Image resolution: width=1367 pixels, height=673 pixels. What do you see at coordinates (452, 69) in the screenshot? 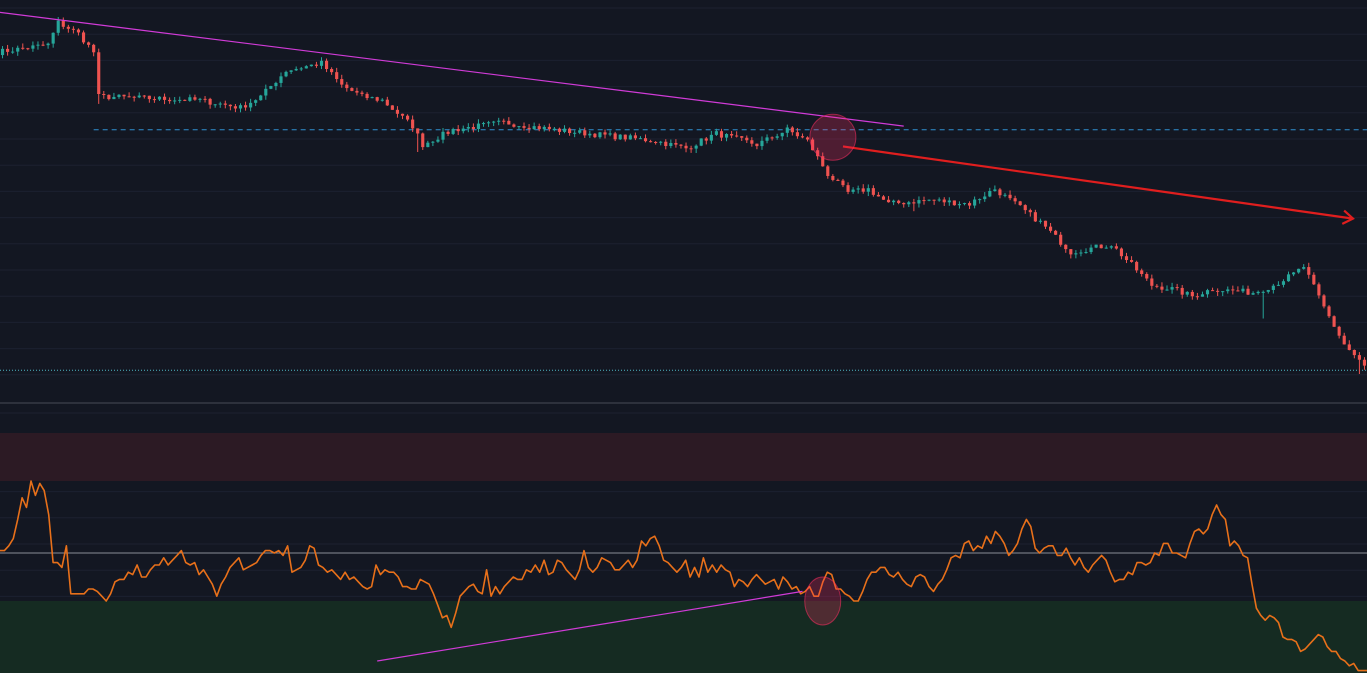
I see `price-trendline` at bounding box center [452, 69].